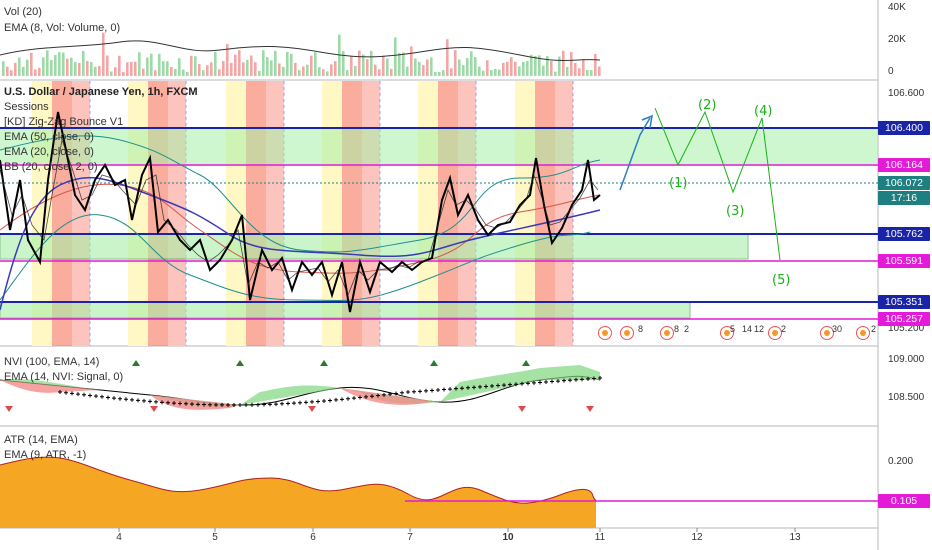 This screenshot has width=932, height=550. I want to click on volume-bars, so click(301, 54).